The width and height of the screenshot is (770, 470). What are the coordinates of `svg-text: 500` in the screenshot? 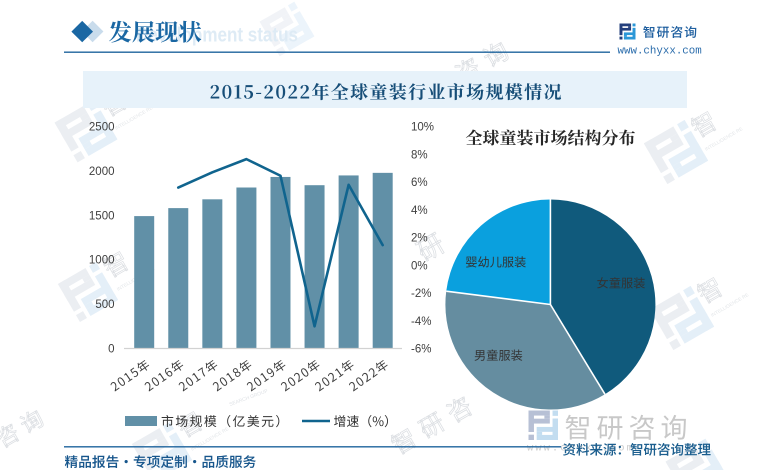 It's located at (104, 305).